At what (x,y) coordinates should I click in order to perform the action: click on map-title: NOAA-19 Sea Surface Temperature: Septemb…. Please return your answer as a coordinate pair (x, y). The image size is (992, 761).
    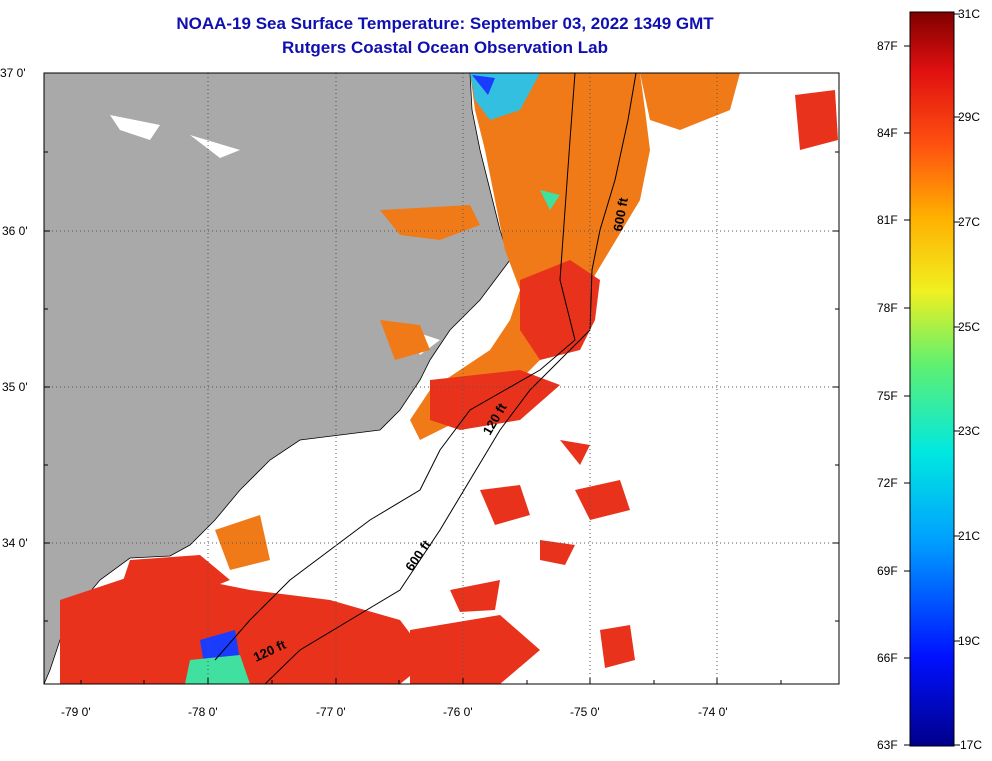
    Looking at the image, I should click on (445, 23).